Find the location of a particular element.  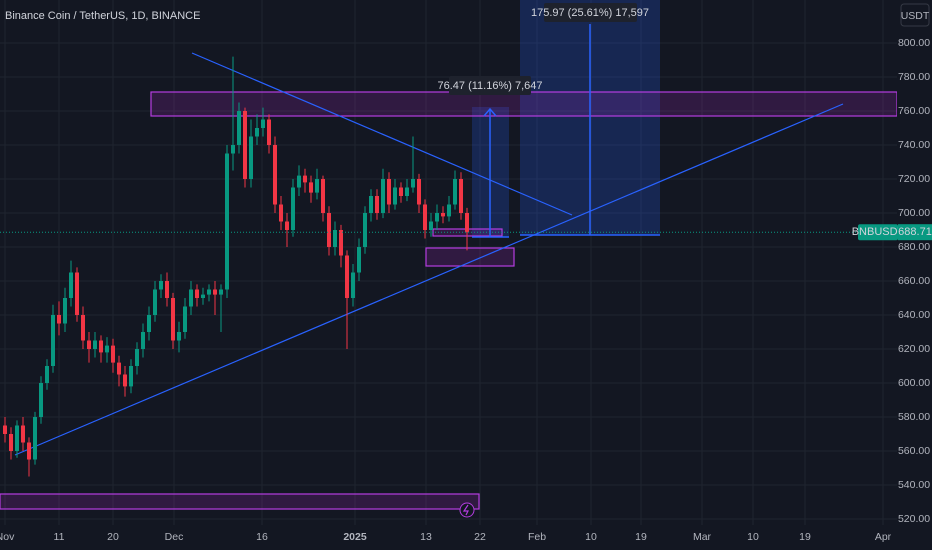

currency: USDT is located at coordinates (915, 16).